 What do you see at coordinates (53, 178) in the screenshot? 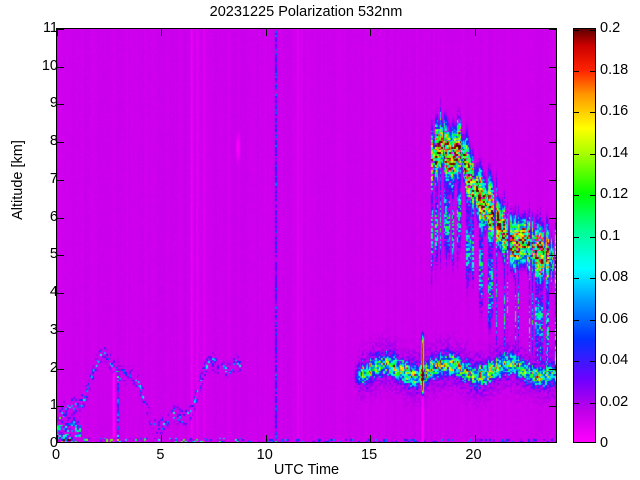
I see `y-axis-tick-label: 7` at bounding box center [53, 178].